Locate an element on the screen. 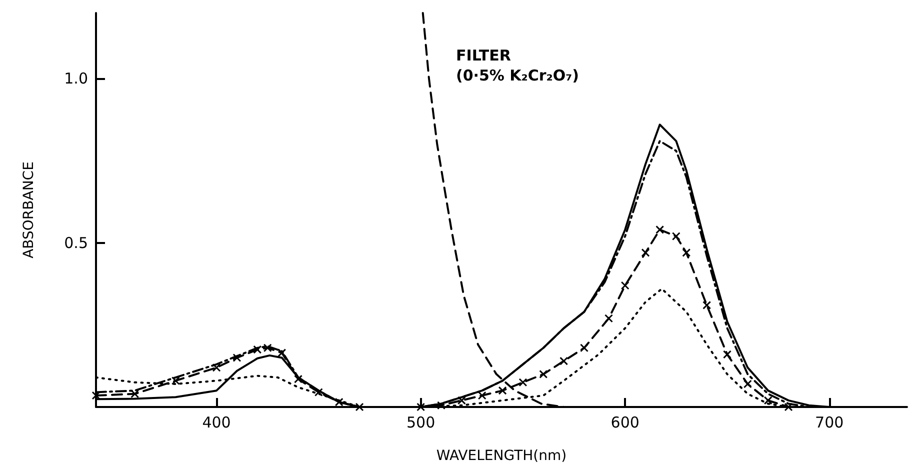 Image resolution: width=909 pixels, height=468 pixels. x-axis-title: WAVELENGTH(nm) is located at coordinates (501, 456).